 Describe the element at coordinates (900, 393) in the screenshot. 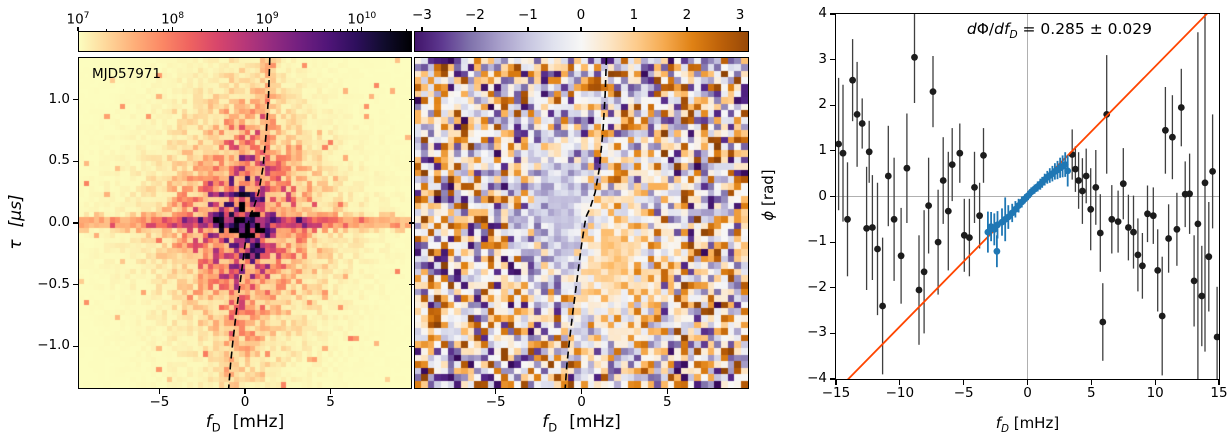

I see `p3-x-tick-label: −10` at that location.